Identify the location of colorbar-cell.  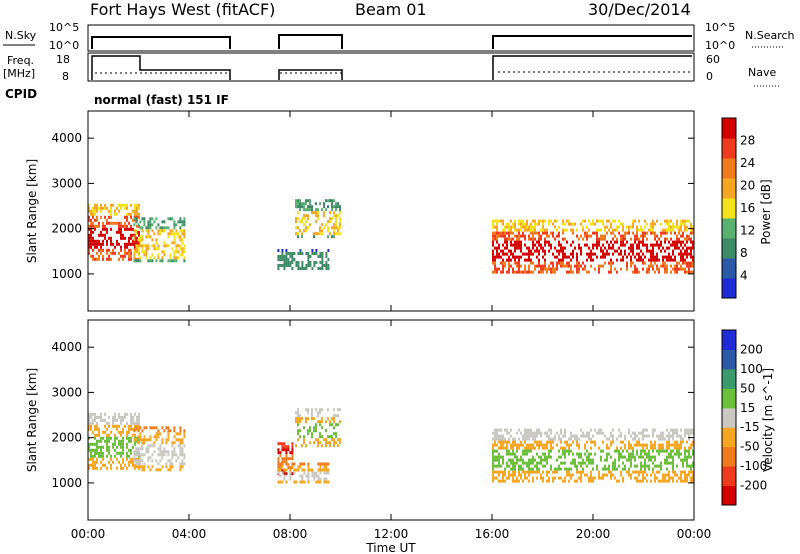
(729, 378).